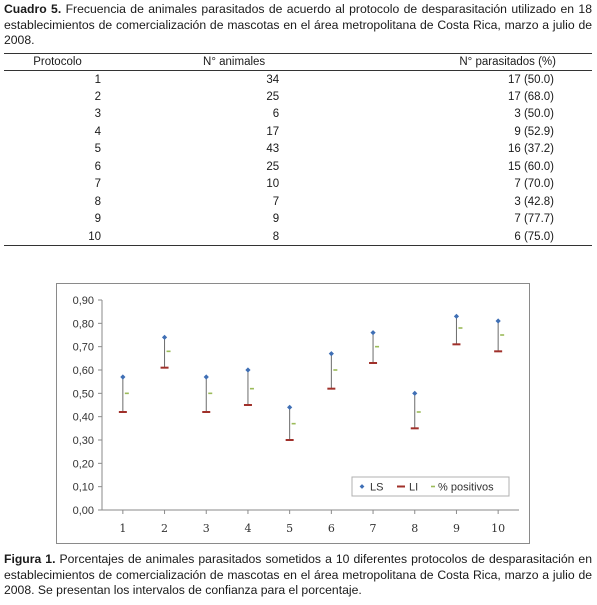  I want to click on legend-box, so click(430, 486).